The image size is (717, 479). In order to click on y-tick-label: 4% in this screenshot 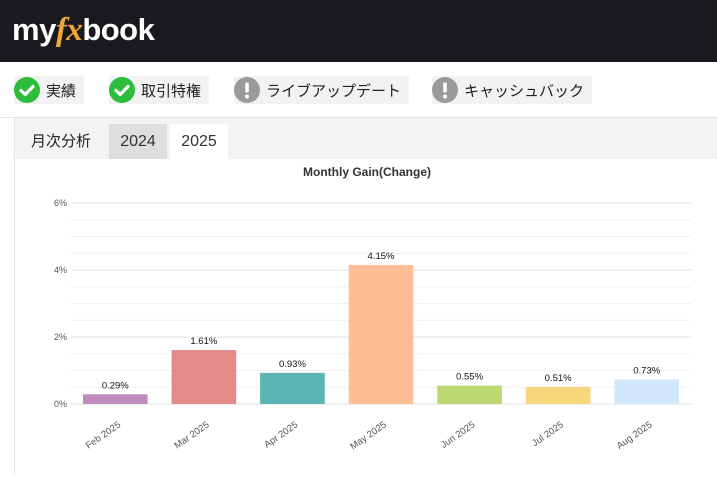, I will do `click(60, 270)`.